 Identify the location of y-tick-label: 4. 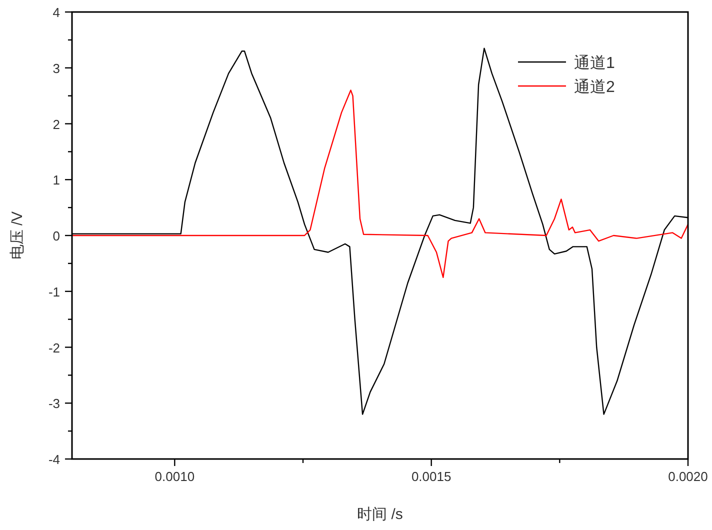
(56, 12).